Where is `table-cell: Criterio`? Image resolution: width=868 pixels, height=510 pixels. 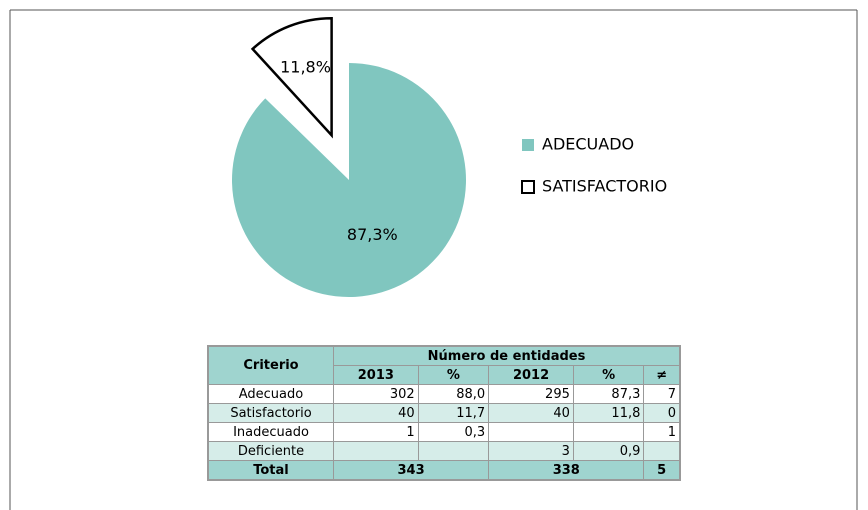
table-cell: Criterio is located at coordinates (270, 365).